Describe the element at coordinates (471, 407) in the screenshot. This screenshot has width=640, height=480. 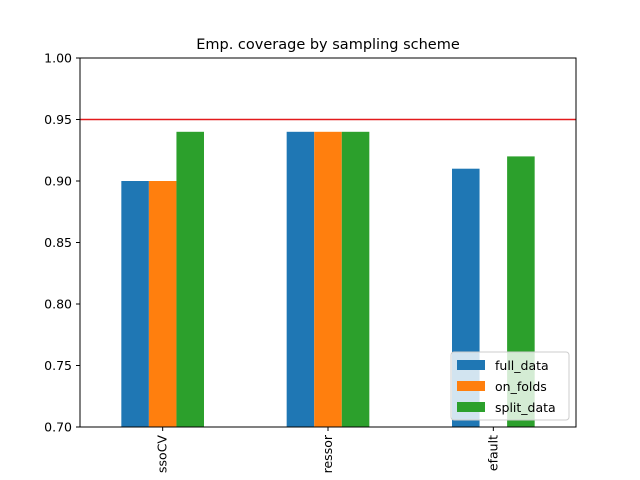
I see `legend-swatch-split-data` at that location.